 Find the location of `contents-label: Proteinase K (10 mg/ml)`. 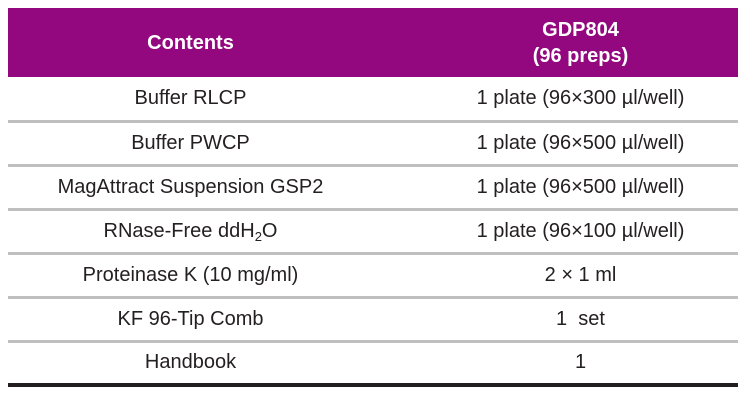

contents-label: Proteinase K (10 mg/ml) is located at coordinates (190, 274).